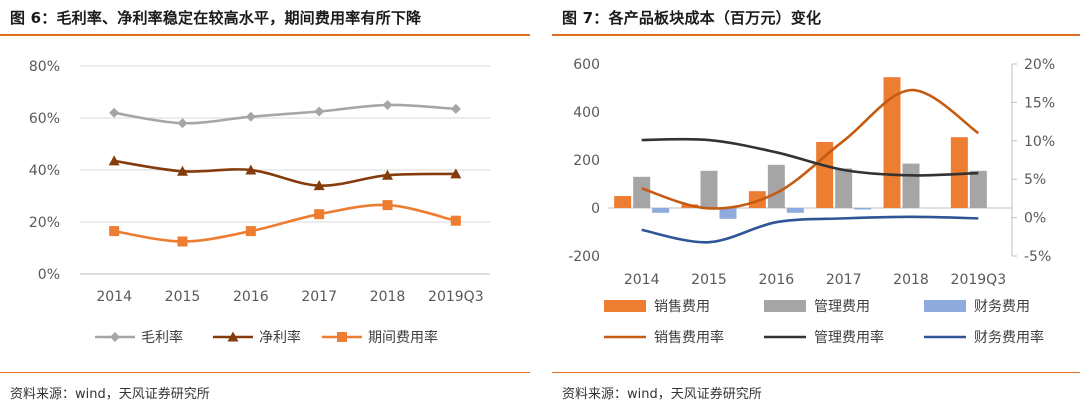 Image resolution: width=1080 pixels, height=409 pixels. Describe the element at coordinates (849, 337) in the screenshot. I see `legend-label: 管理费用率` at that location.